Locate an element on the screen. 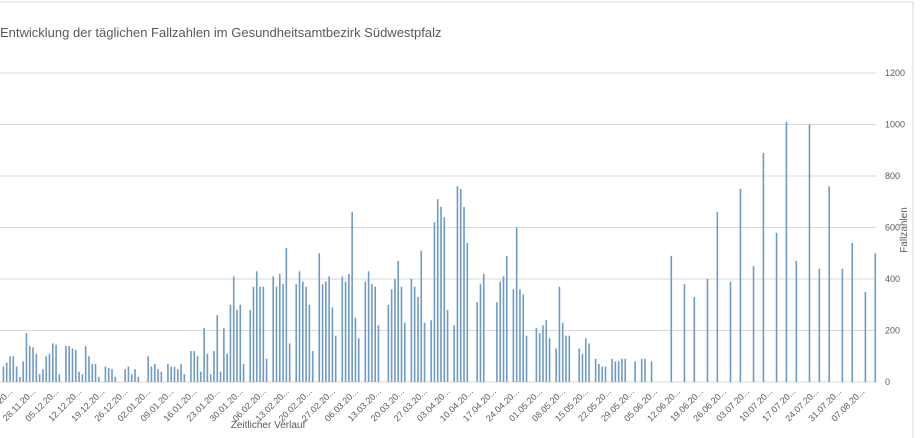  y-axis-title: Fallzahlen is located at coordinates (904, 230).